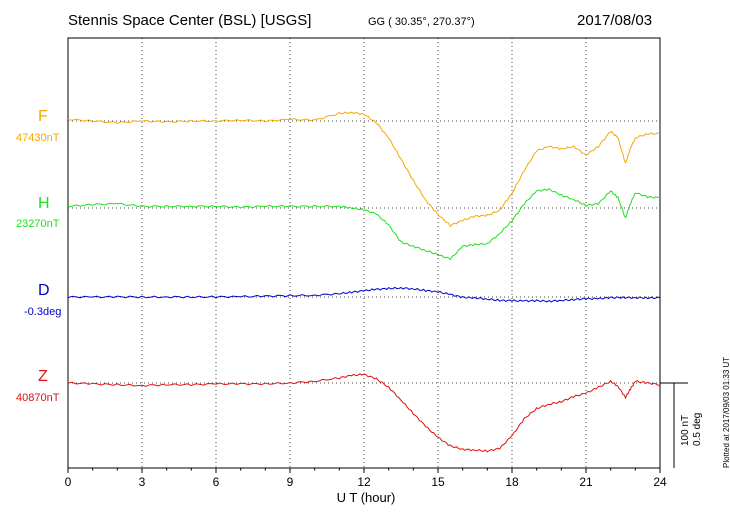 This screenshot has height=520, width=730. What do you see at coordinates (38, 224) in the screenshot?
I see `baseline-value-h: 23270nT` at bounding box center [38, 224].